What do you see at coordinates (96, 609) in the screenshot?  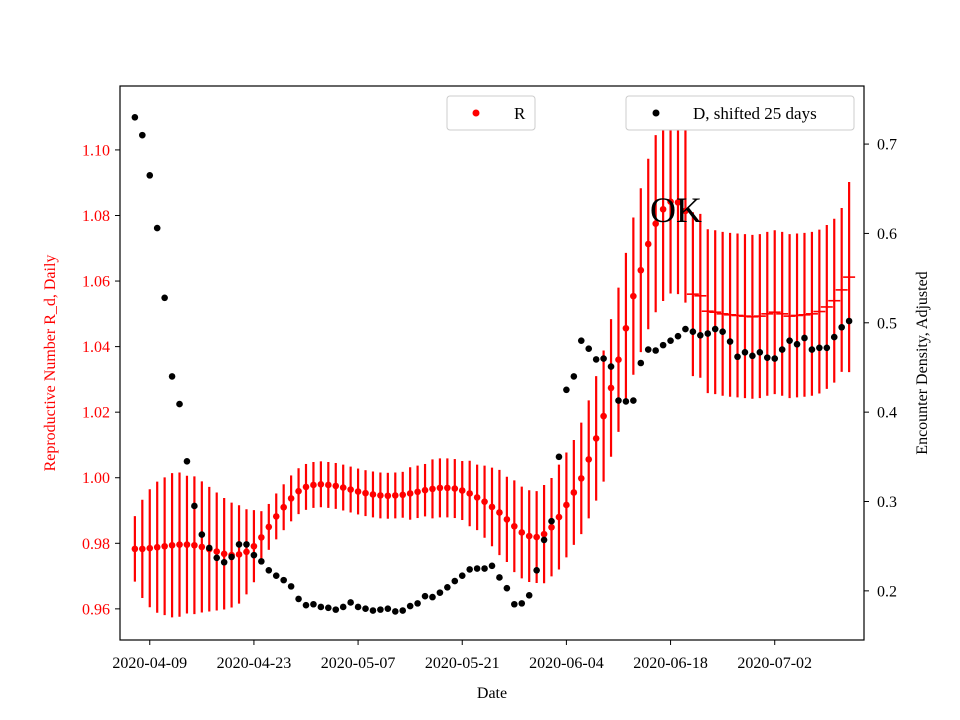 I see `left-y-tick-label: 0.96` at bounding box center [96, 609].